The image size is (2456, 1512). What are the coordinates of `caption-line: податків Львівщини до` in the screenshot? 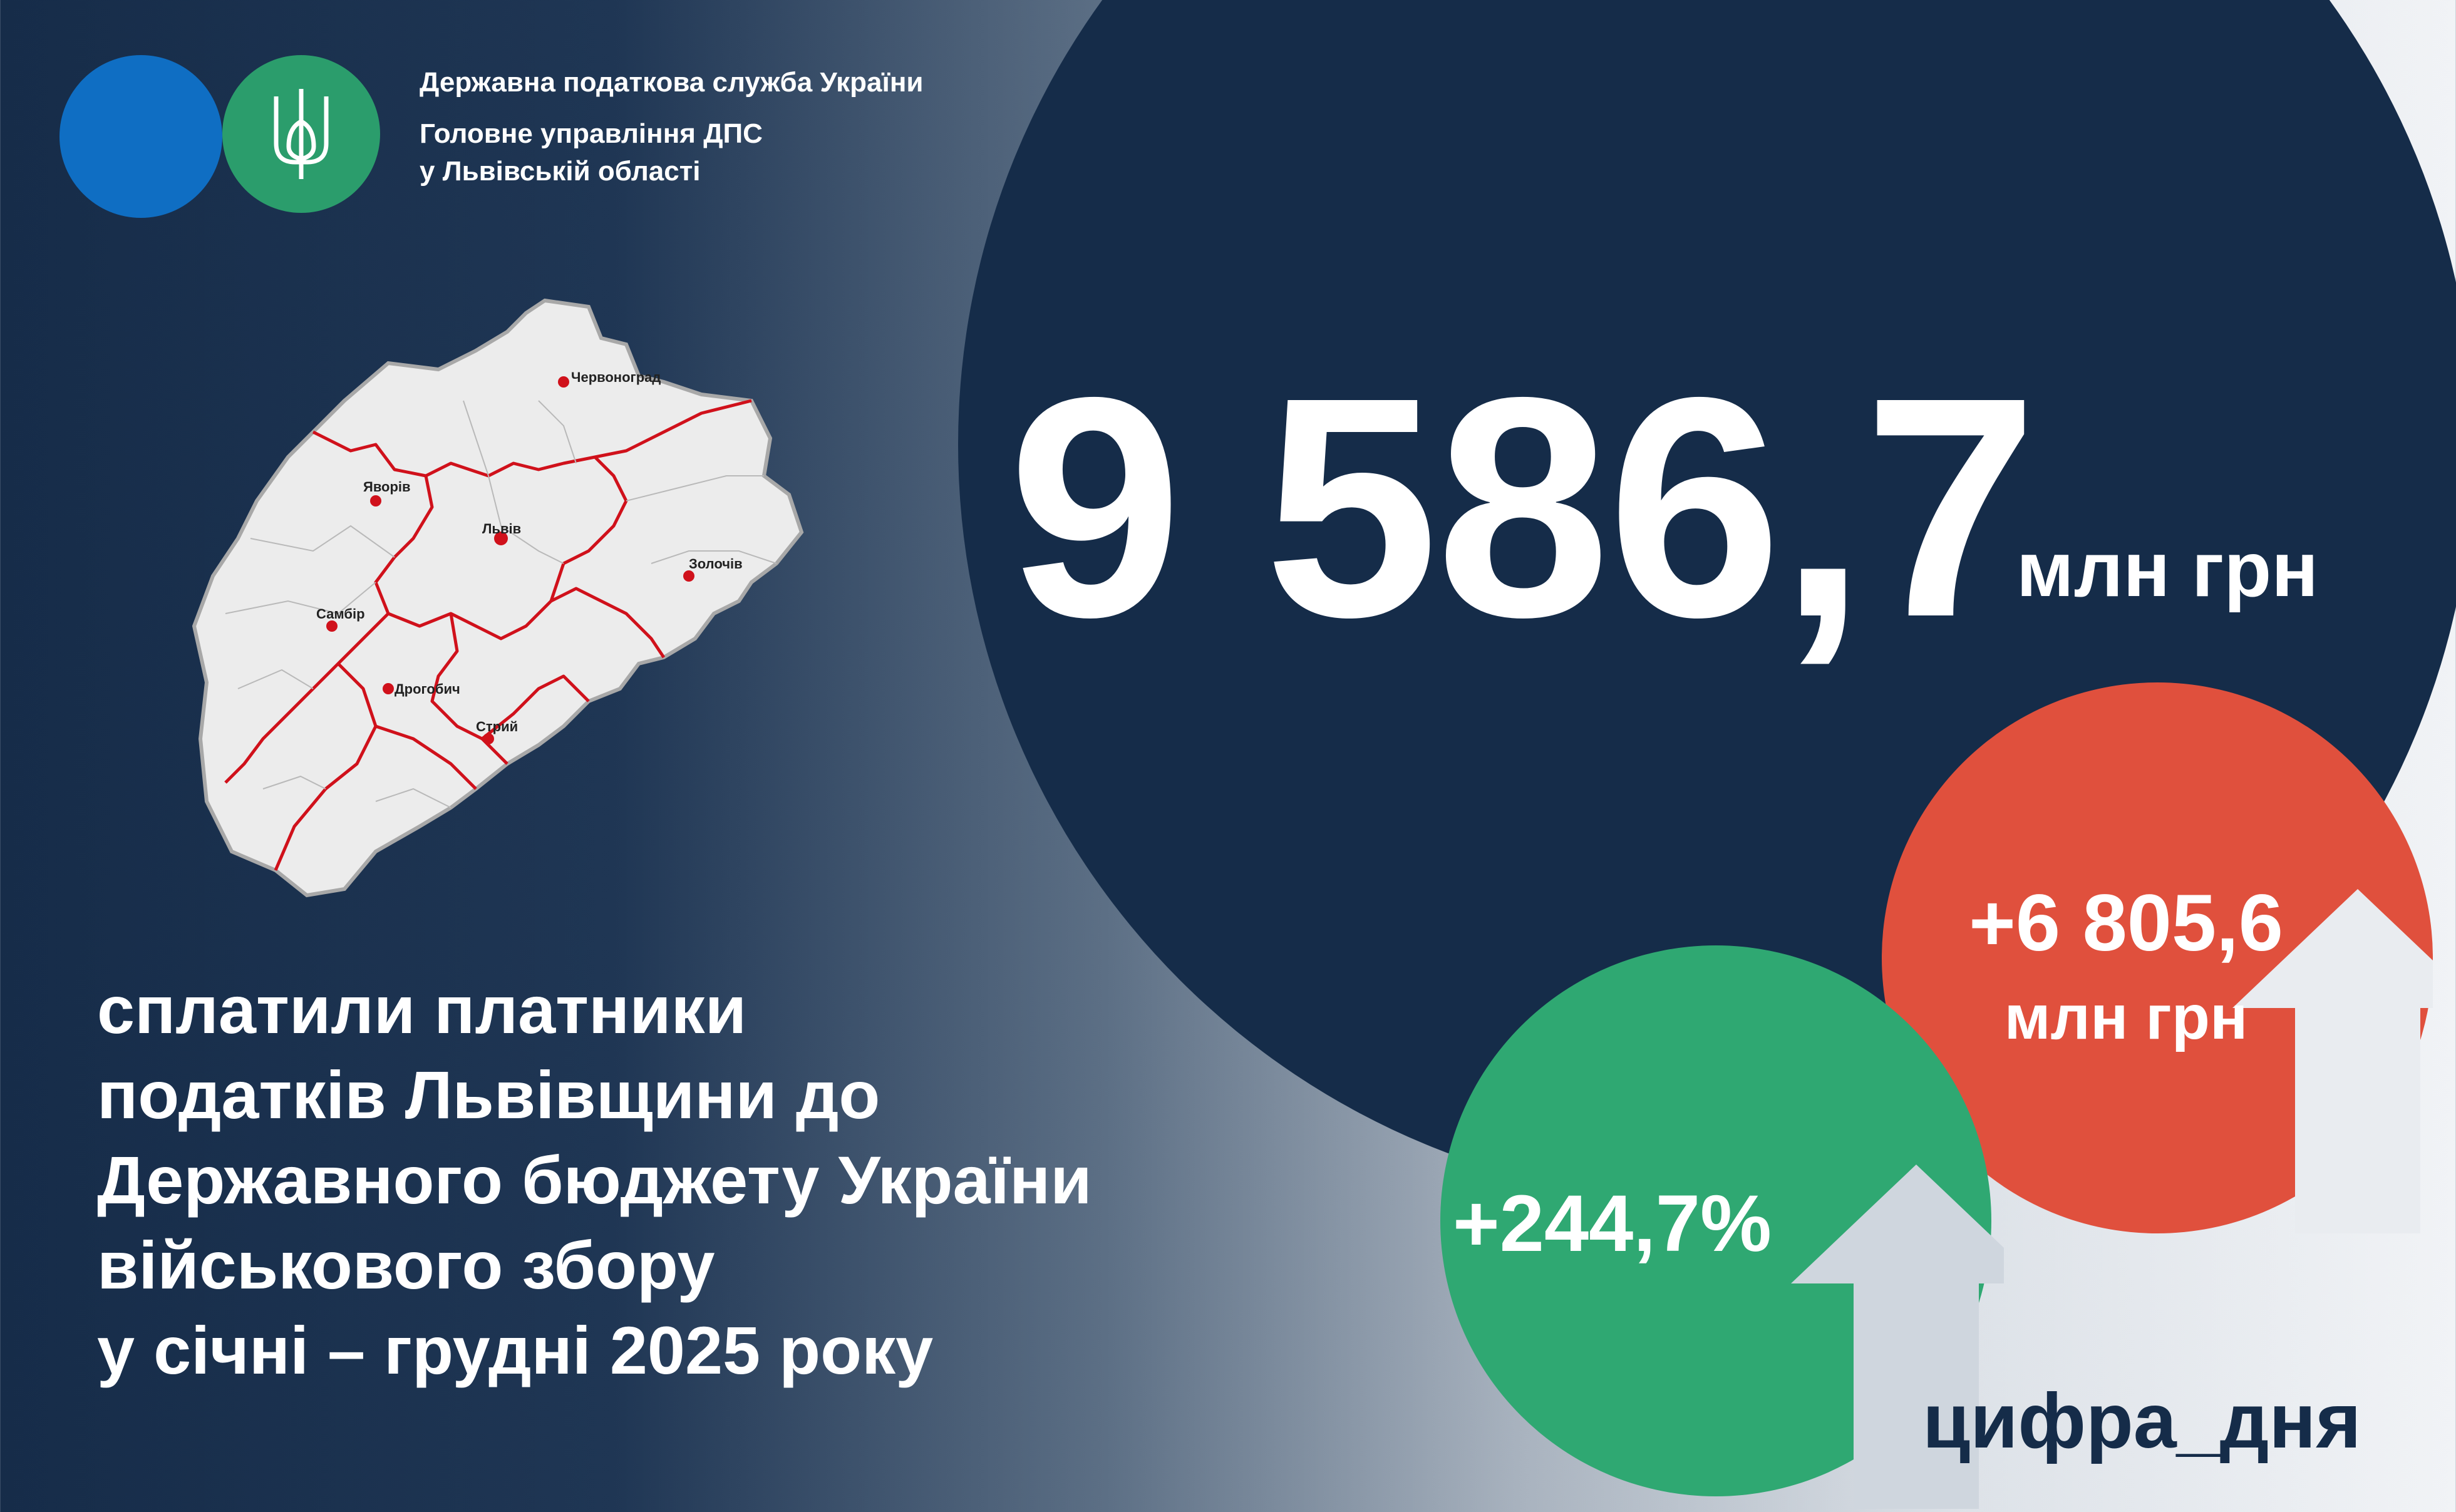 It's located at (488, 1095).